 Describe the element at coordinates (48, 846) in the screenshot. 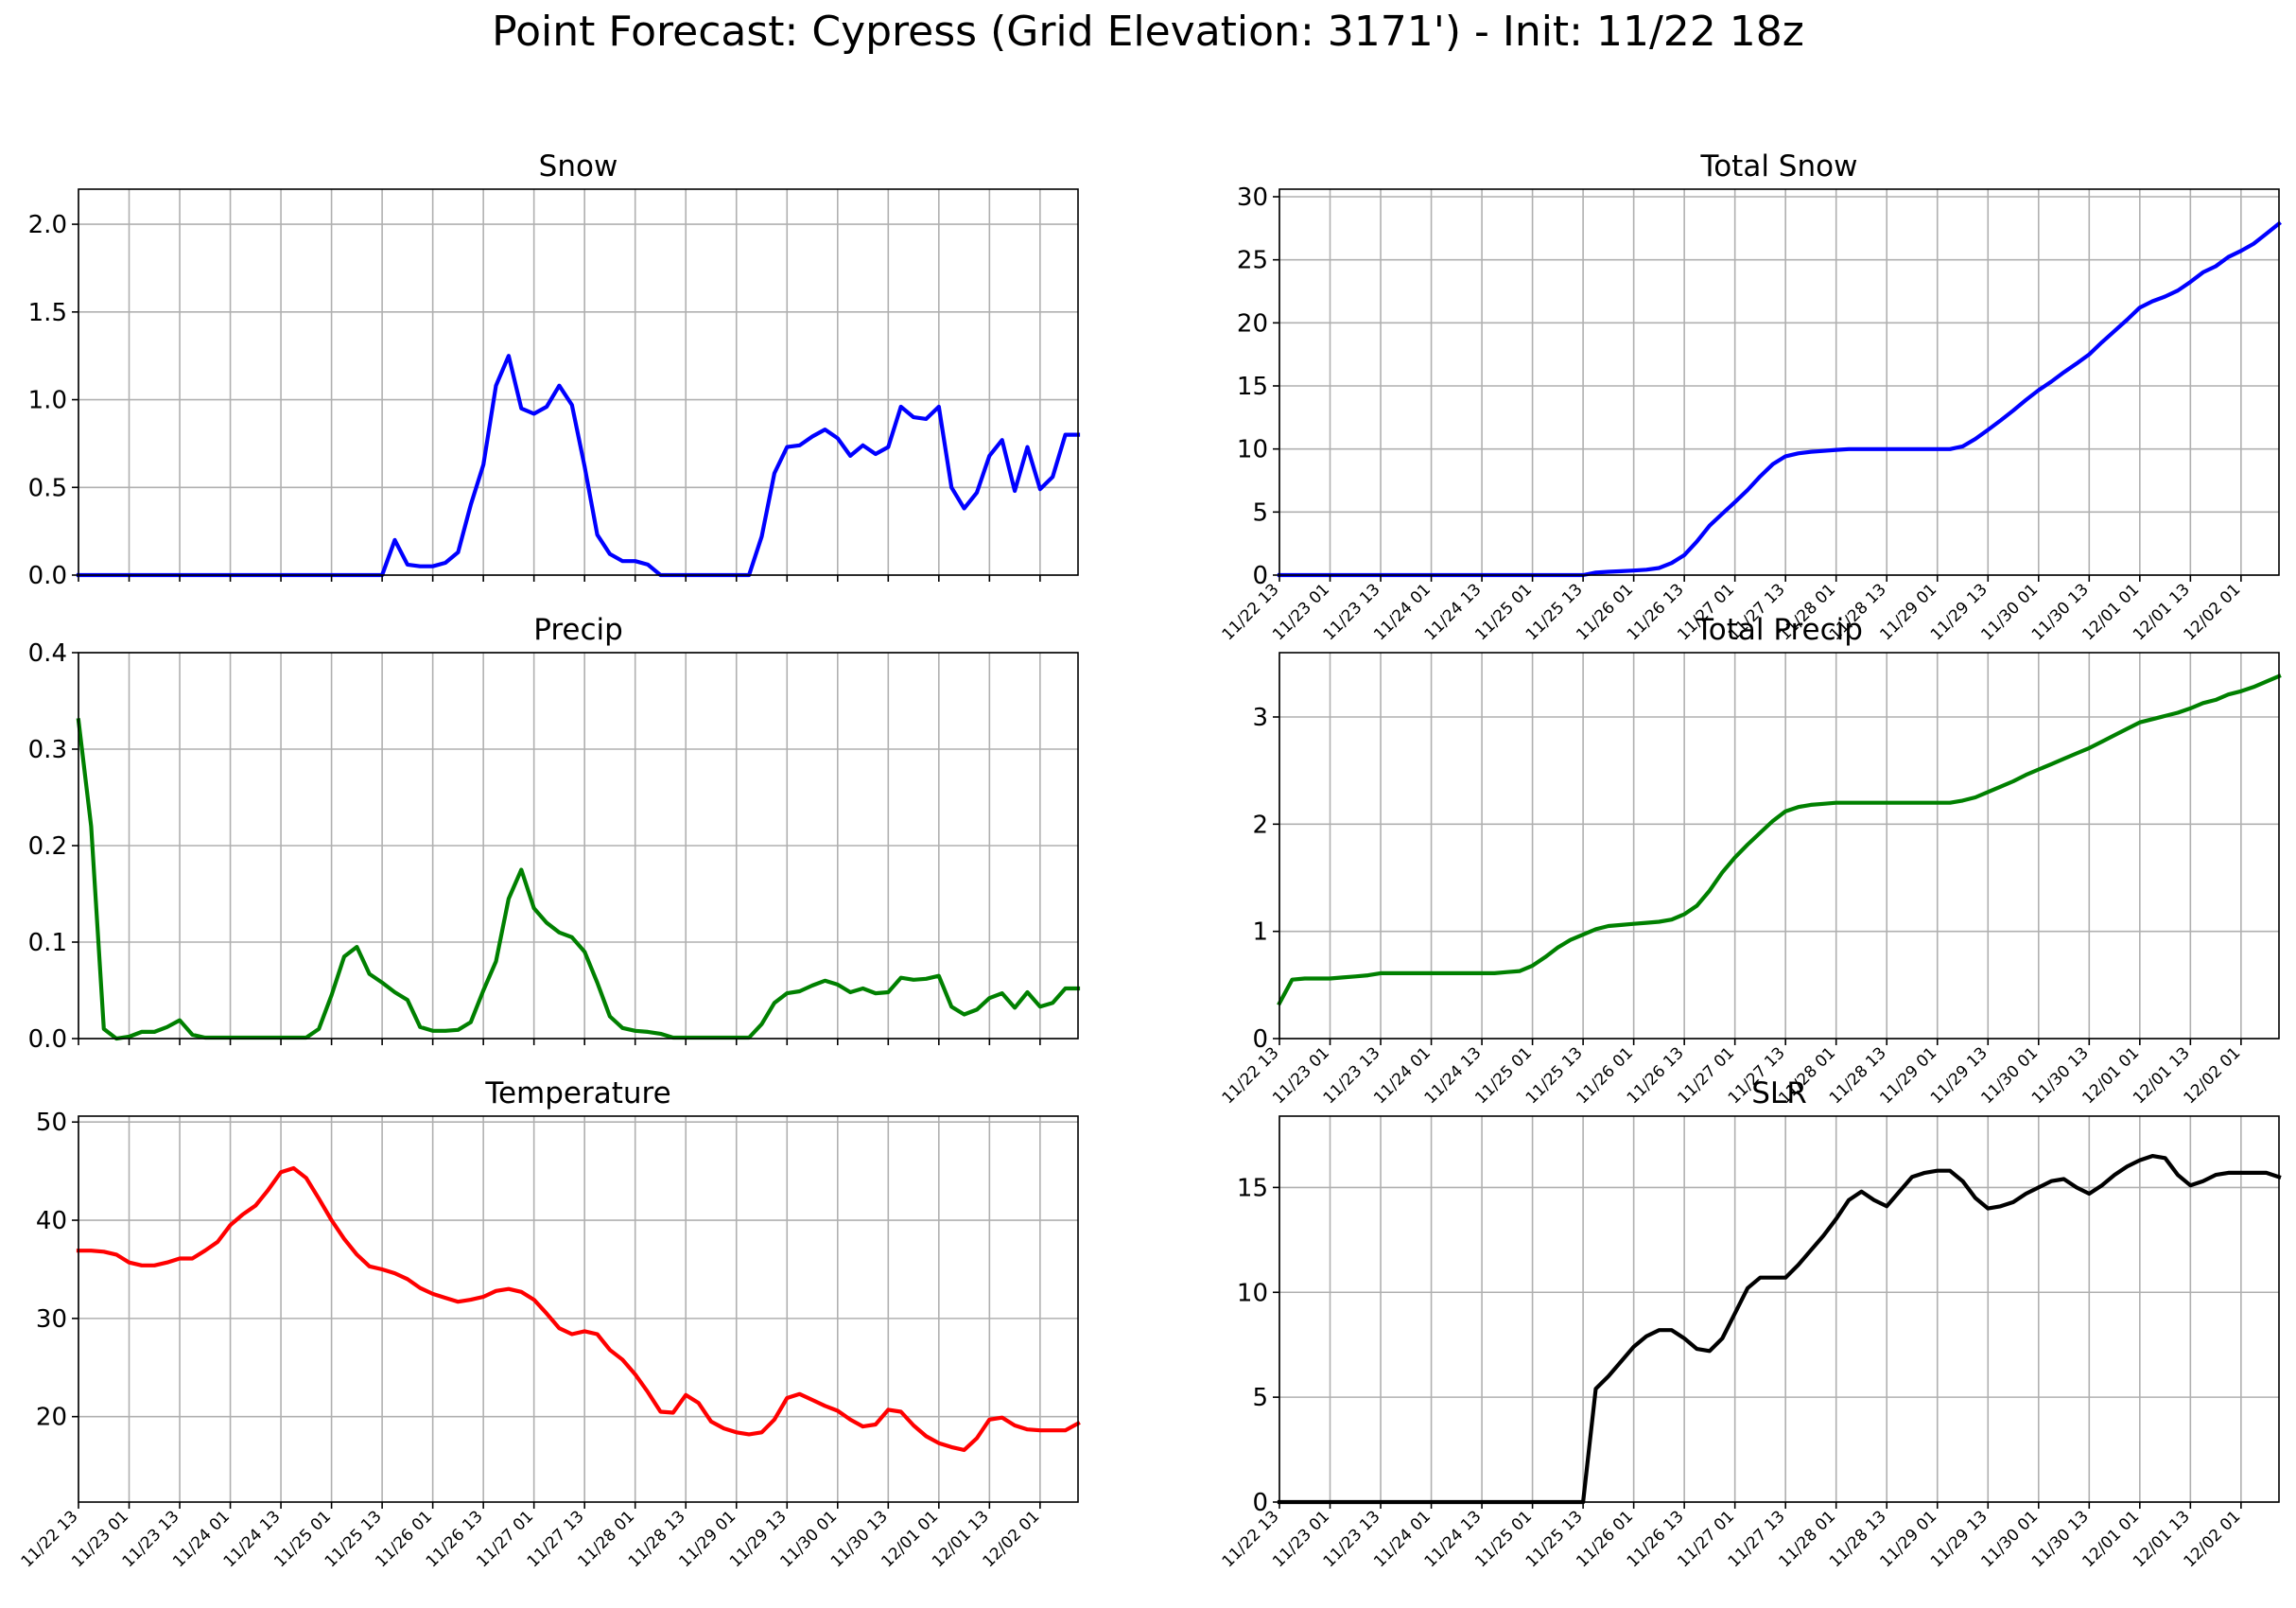

I see `y-tick-label: 0.2` at that location.